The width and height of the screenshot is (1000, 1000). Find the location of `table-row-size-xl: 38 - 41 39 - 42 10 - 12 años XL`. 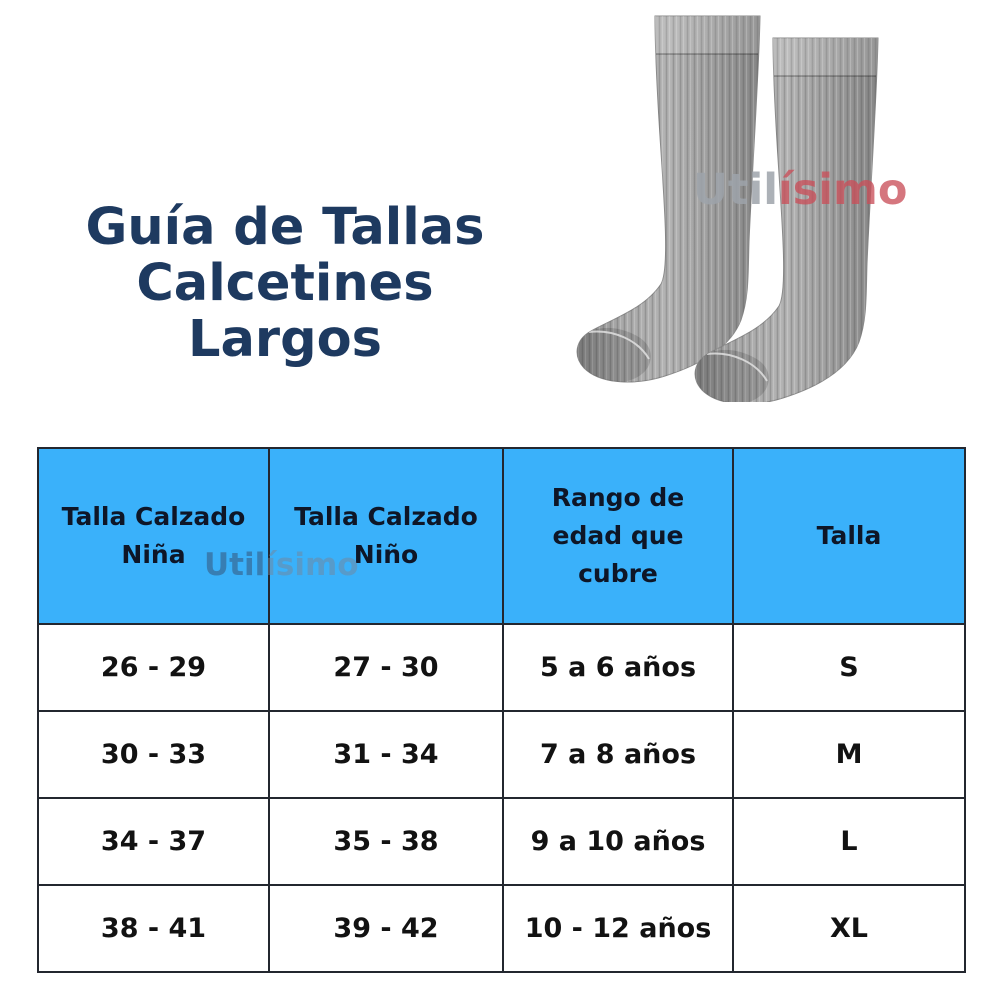

table-row-size-xl: 38 - 41 39 - 42 10 - 12 años XL is located at coordinates (501, 928).